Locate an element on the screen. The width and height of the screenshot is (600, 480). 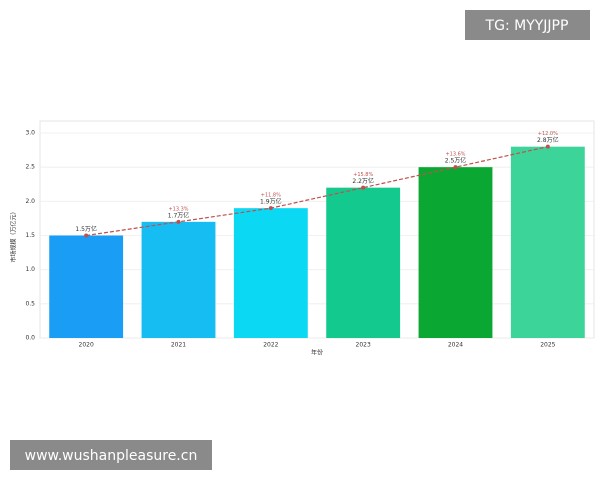
bottom-badge-box is located at coordinates (111, 455).